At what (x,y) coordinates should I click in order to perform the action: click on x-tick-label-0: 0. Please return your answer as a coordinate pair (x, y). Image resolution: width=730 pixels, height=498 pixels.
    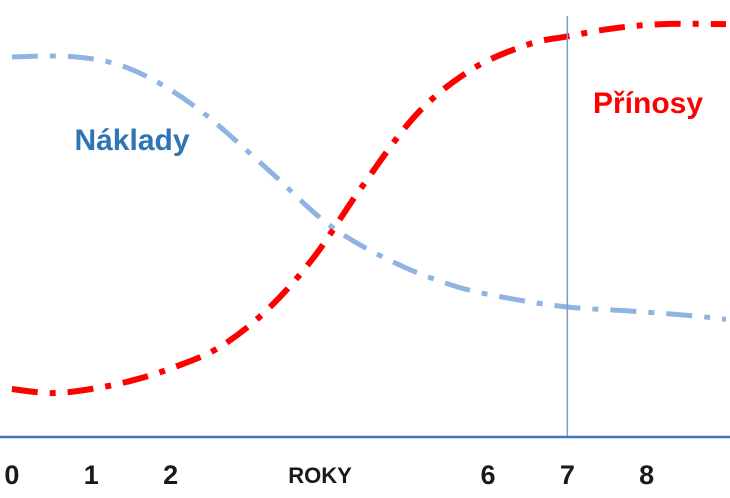
    Looking at the image, I should click on (11, 475).